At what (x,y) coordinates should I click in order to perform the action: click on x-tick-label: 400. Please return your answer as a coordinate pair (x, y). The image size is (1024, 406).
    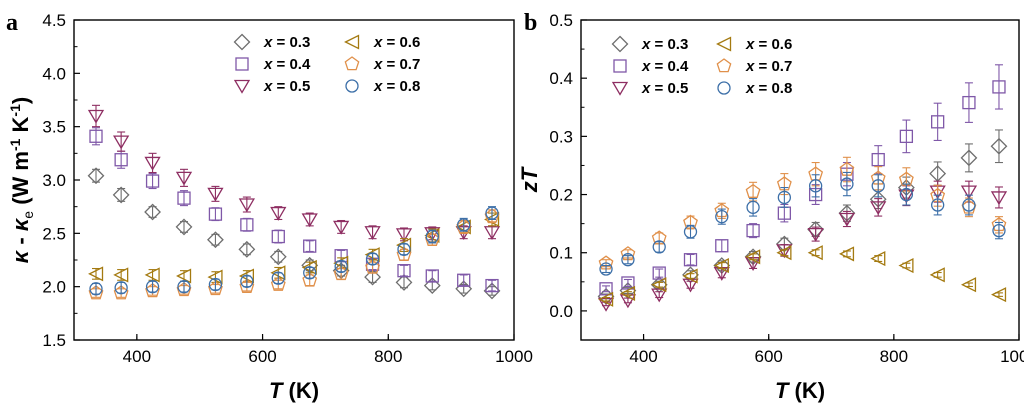
    Looking at the image, I should click on (137, 356).